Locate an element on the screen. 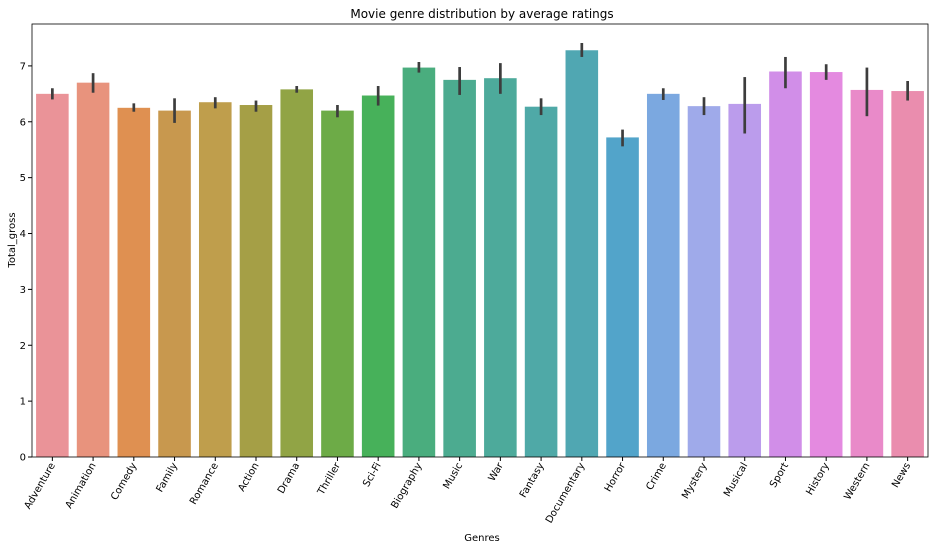 The height and width of the screenshot is (549, 935). bar-horror is located at coordinates (622, 297).